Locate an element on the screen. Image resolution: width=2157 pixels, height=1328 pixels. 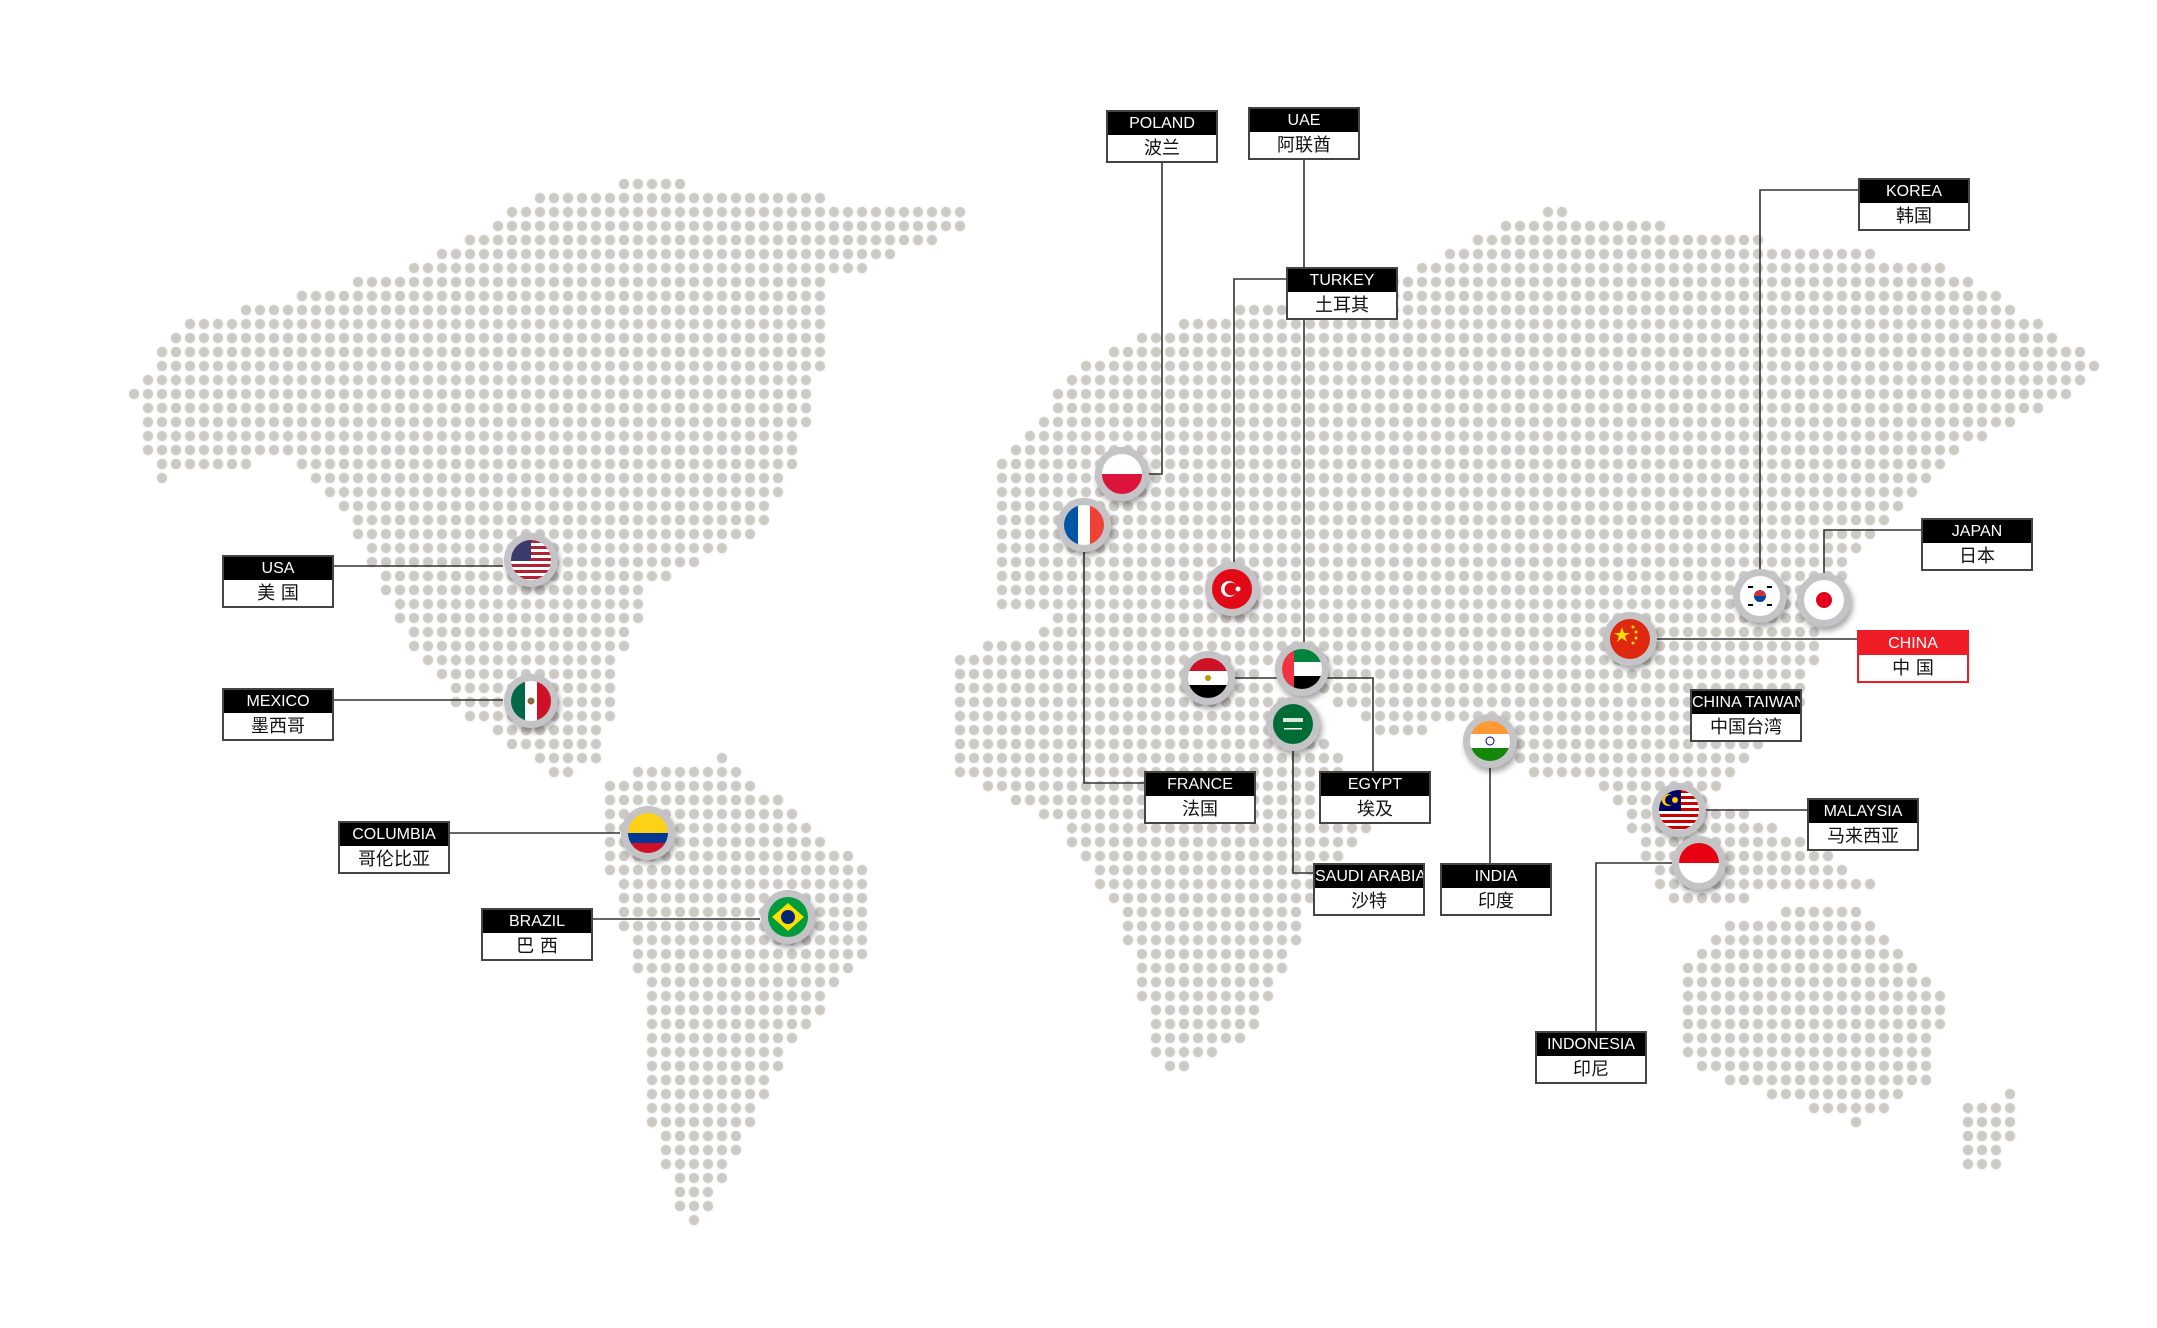
turkey-flag-icon is located at coordinates (1232, 589).